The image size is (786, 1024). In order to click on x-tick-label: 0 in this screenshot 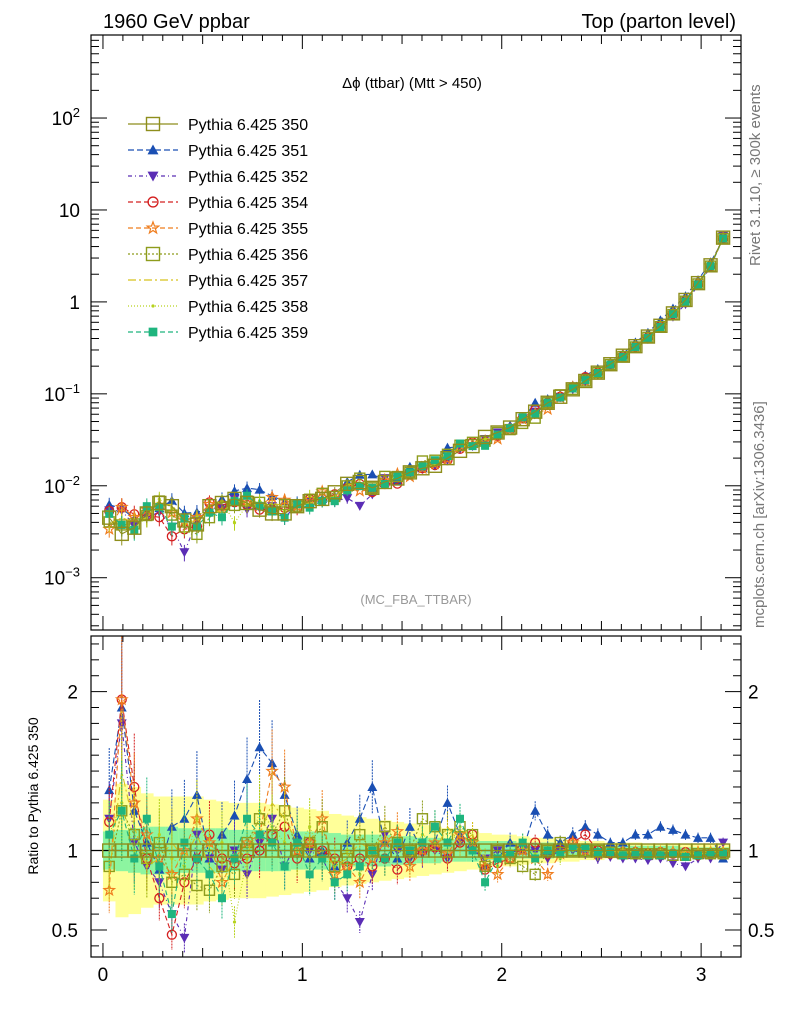, I will do `click(103, 975)`.